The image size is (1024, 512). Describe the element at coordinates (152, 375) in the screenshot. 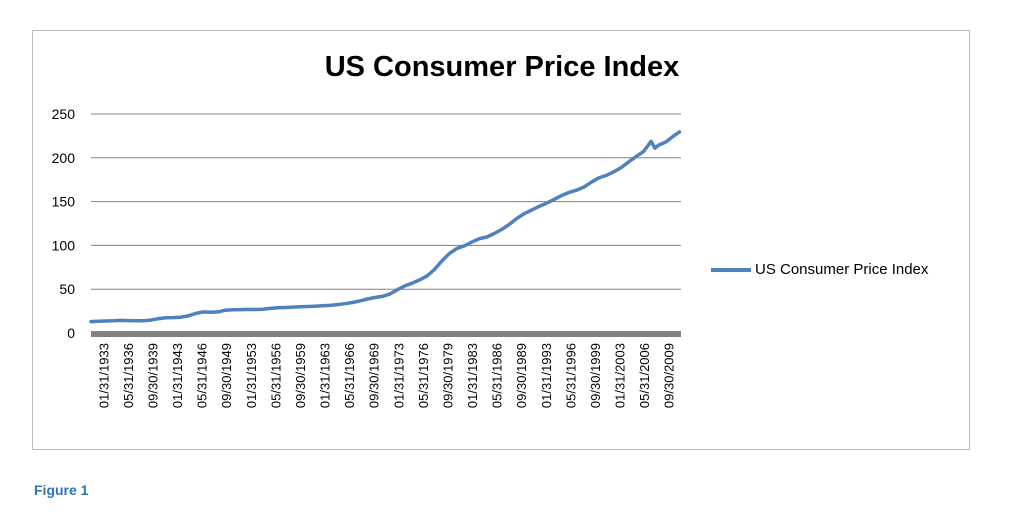

I see `x-tick-label: 09/30/1939` at that location.